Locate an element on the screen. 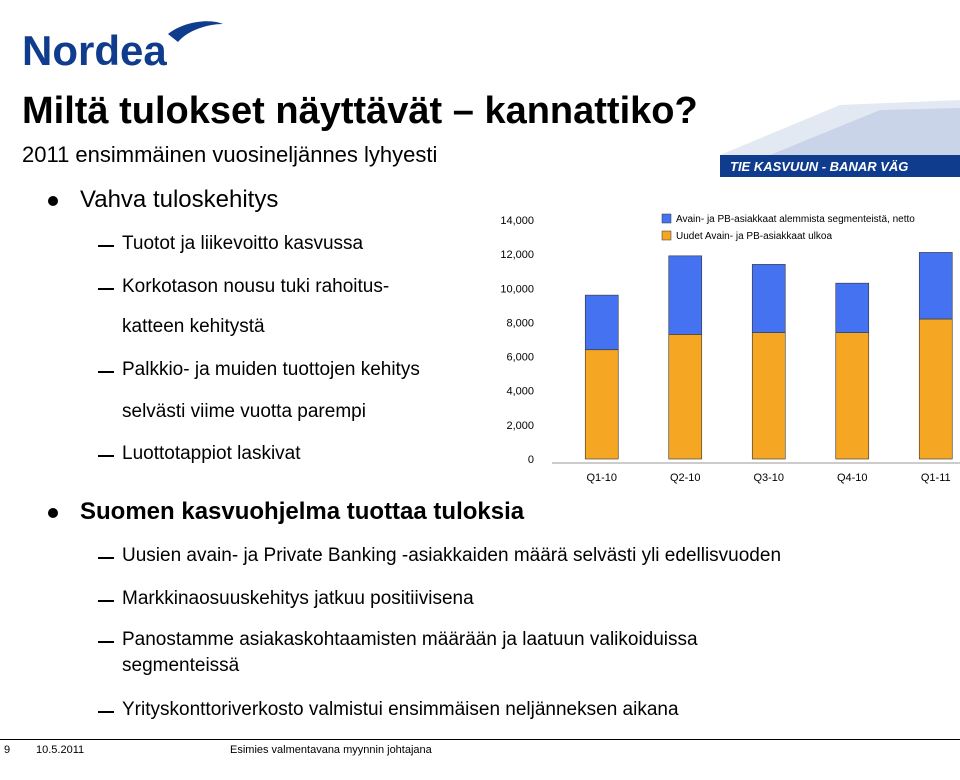 This screenshot has width=960, height=780. sub-item: Palkkio- ja muiden tuottojen kehitys is located at coordinates (259, 370).